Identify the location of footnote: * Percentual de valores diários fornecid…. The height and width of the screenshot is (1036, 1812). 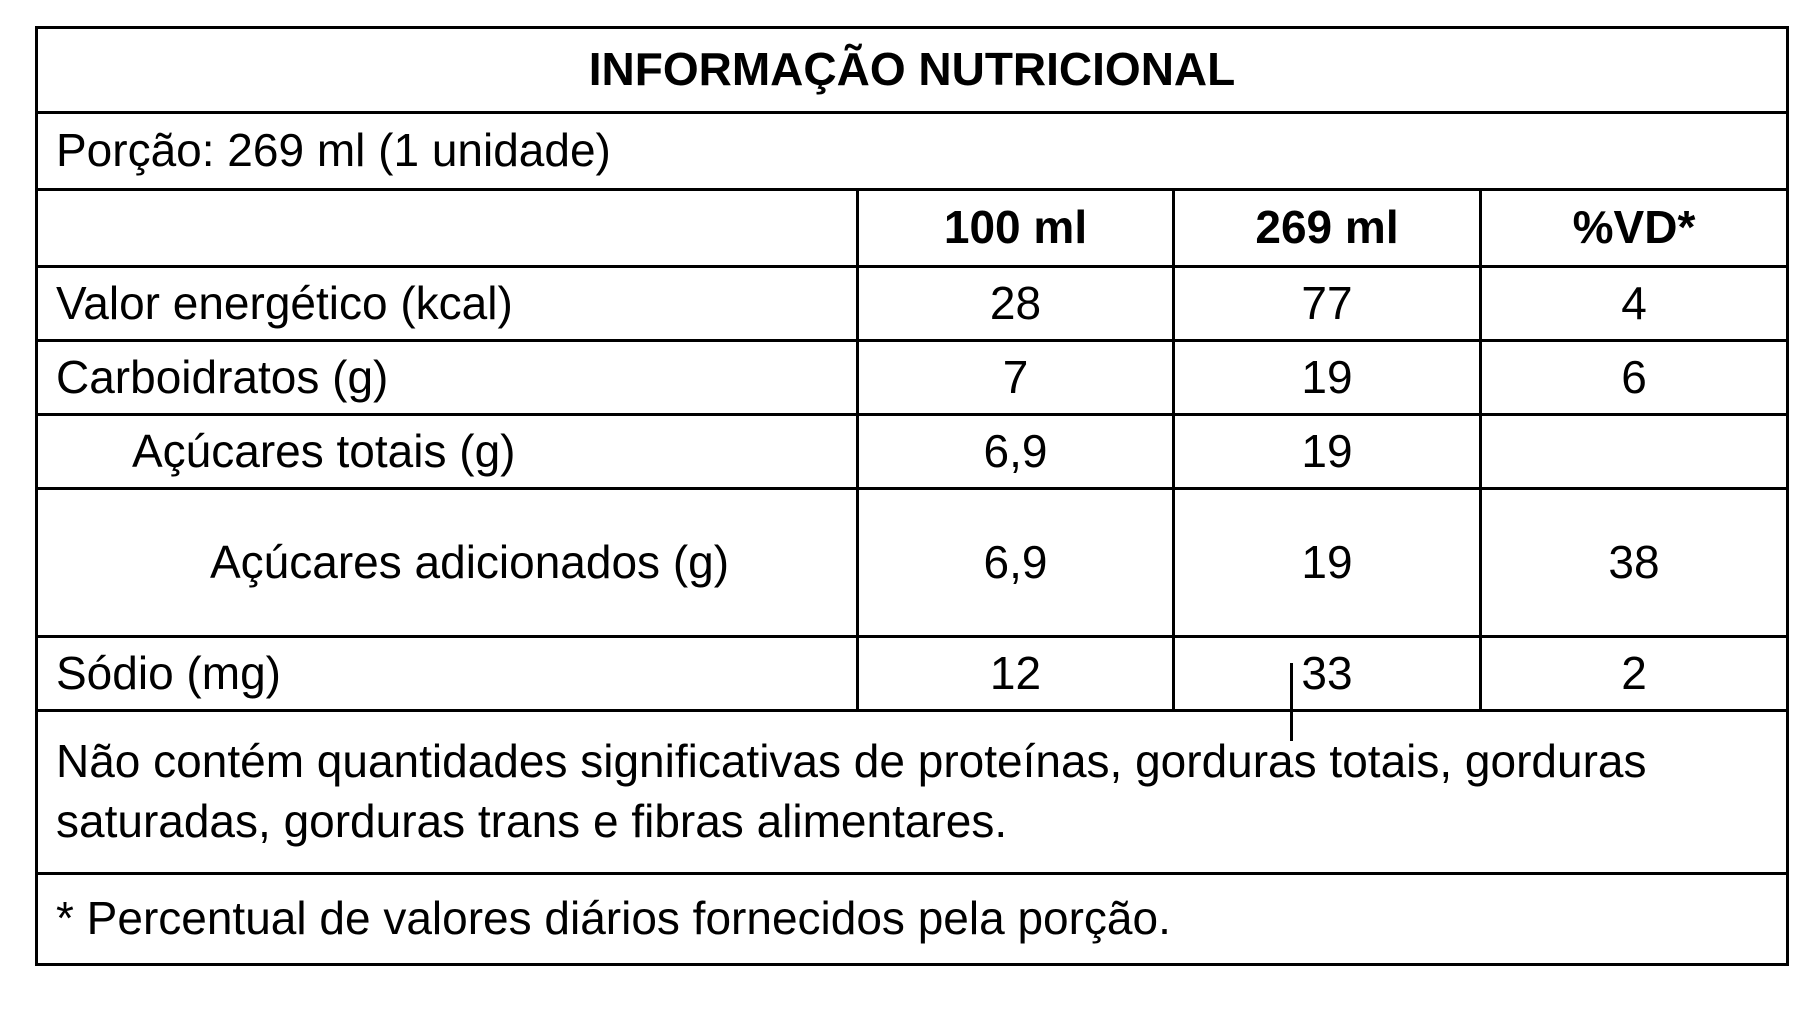
(912, 919).